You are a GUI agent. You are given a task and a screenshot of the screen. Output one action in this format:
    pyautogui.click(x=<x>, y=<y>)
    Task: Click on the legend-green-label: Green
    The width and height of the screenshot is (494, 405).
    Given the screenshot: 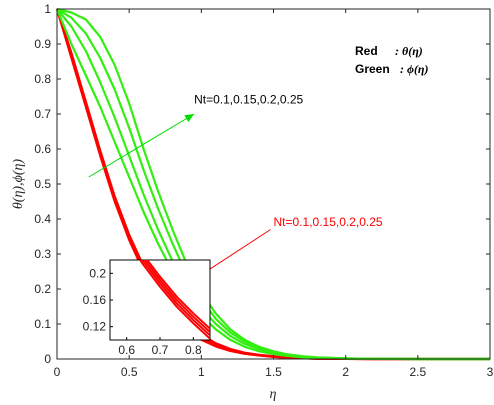 What is the action you would take?
    pyautogui.click(x=372, y=69)
    